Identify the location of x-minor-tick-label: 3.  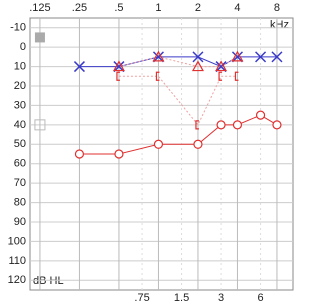
(221, 298).